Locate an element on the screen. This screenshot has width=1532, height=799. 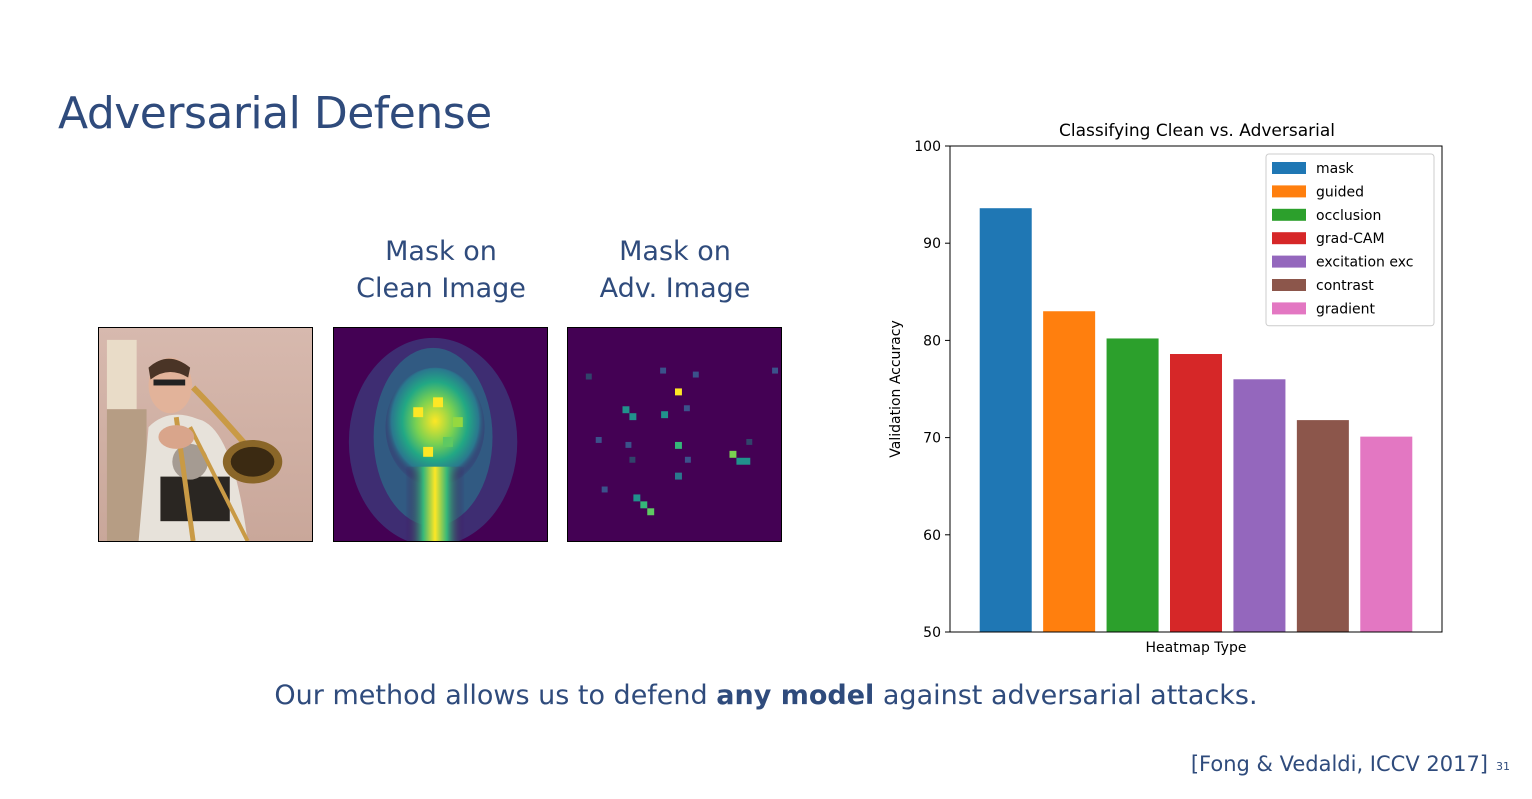
y-tick-label: 80 is located at coordinates (932, 341).